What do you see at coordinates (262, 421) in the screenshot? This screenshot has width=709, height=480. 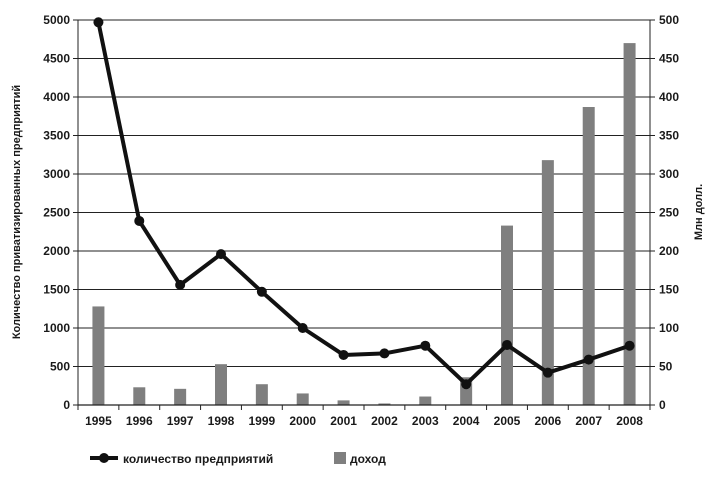 I see `x-tick-label: 1999` at bounding box center [262, 421].